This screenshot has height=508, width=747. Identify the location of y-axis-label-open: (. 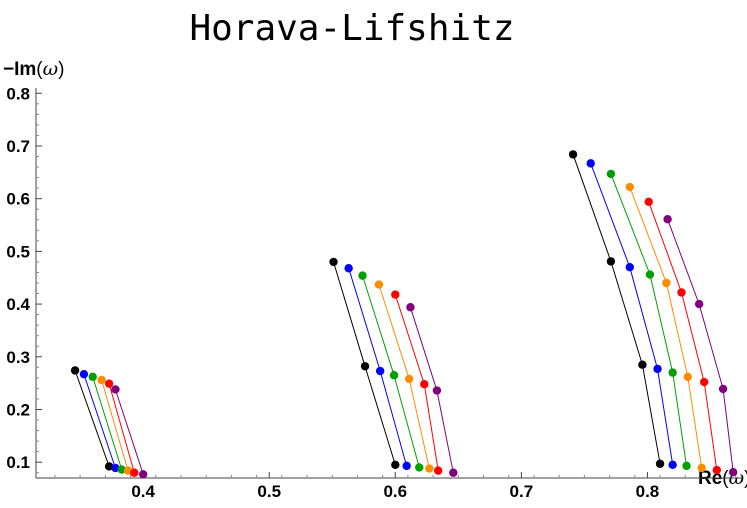
(39, 69).